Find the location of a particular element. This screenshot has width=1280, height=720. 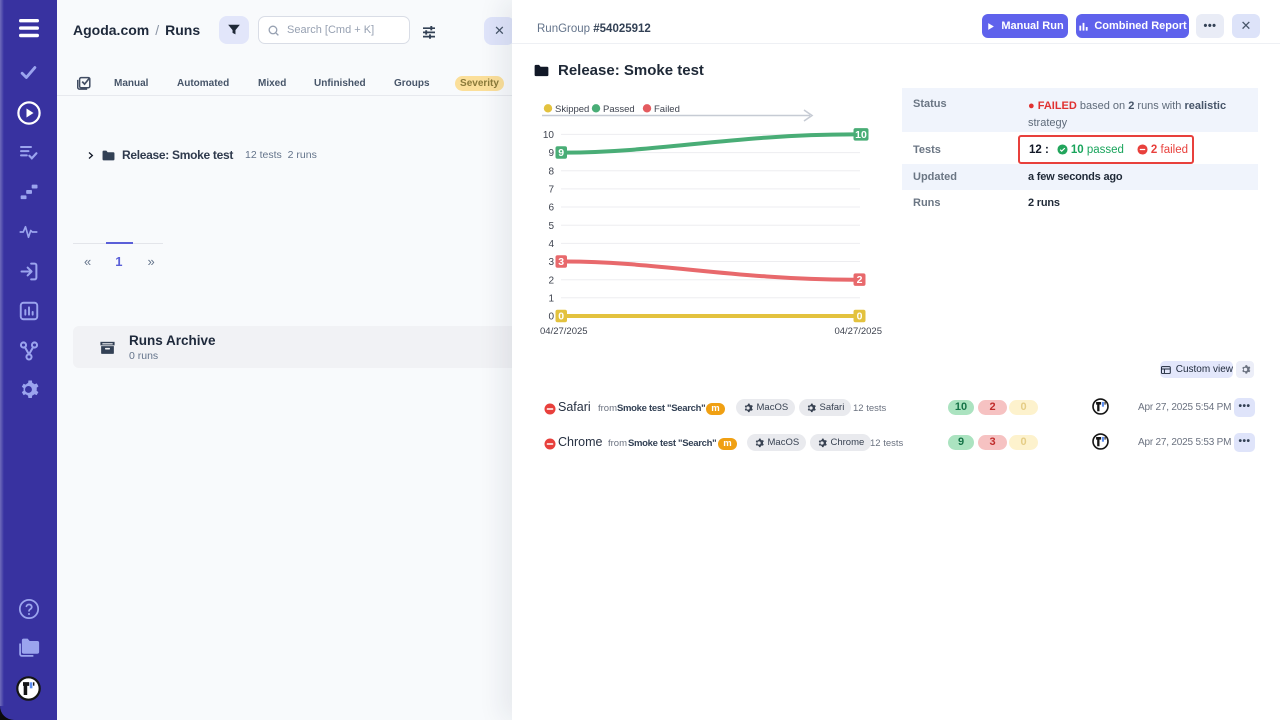

svg-text: 1 is located at coordinates (551, 298).